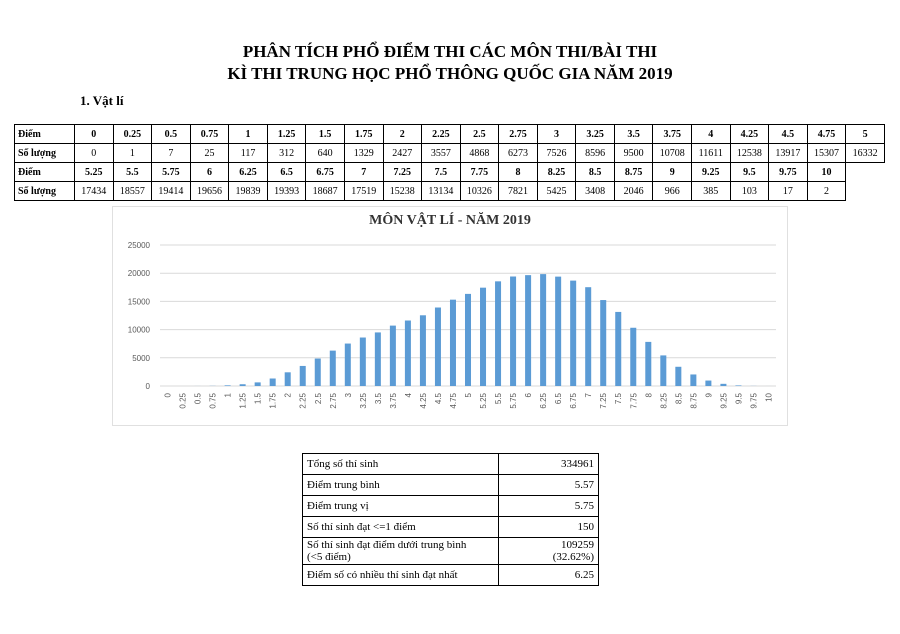 The width and height of the screenshot is (900, 634). I want to click on score: 0.75, so click(209, 134).